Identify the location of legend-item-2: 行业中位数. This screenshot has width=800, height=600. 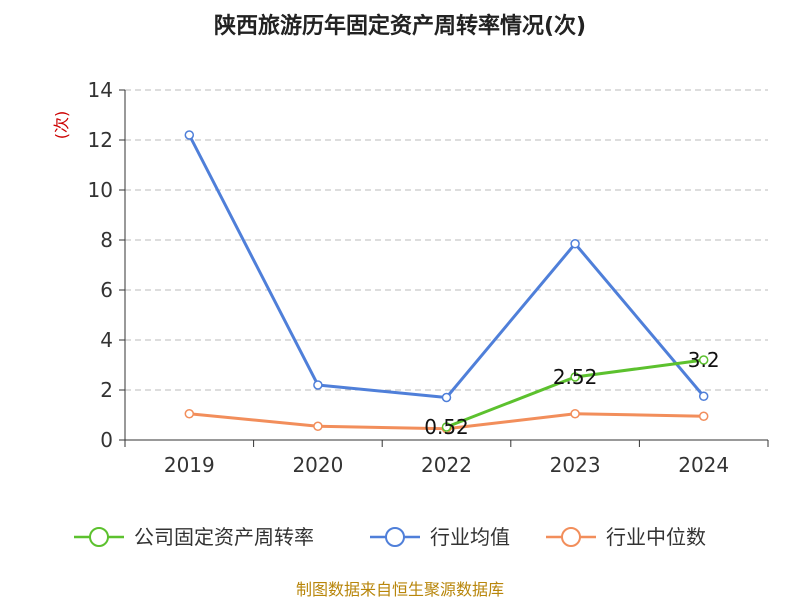
(626, 537).